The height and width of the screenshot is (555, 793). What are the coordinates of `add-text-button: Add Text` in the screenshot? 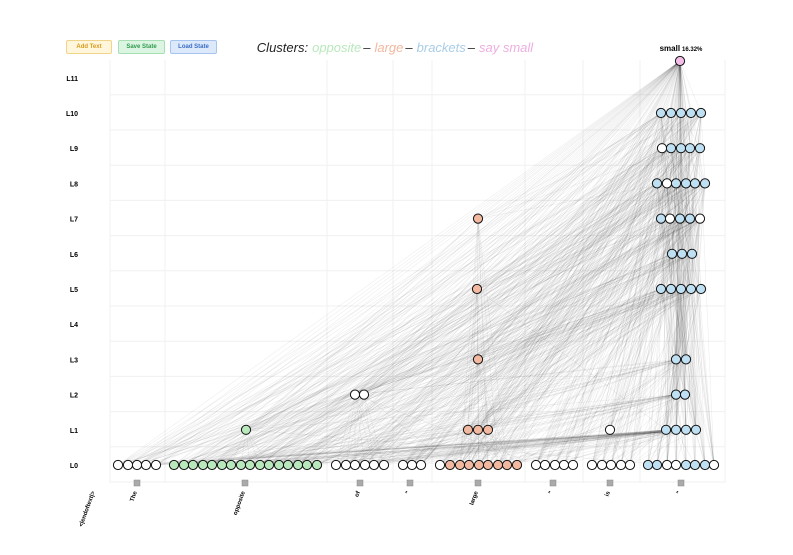 It's located at (89, 47).